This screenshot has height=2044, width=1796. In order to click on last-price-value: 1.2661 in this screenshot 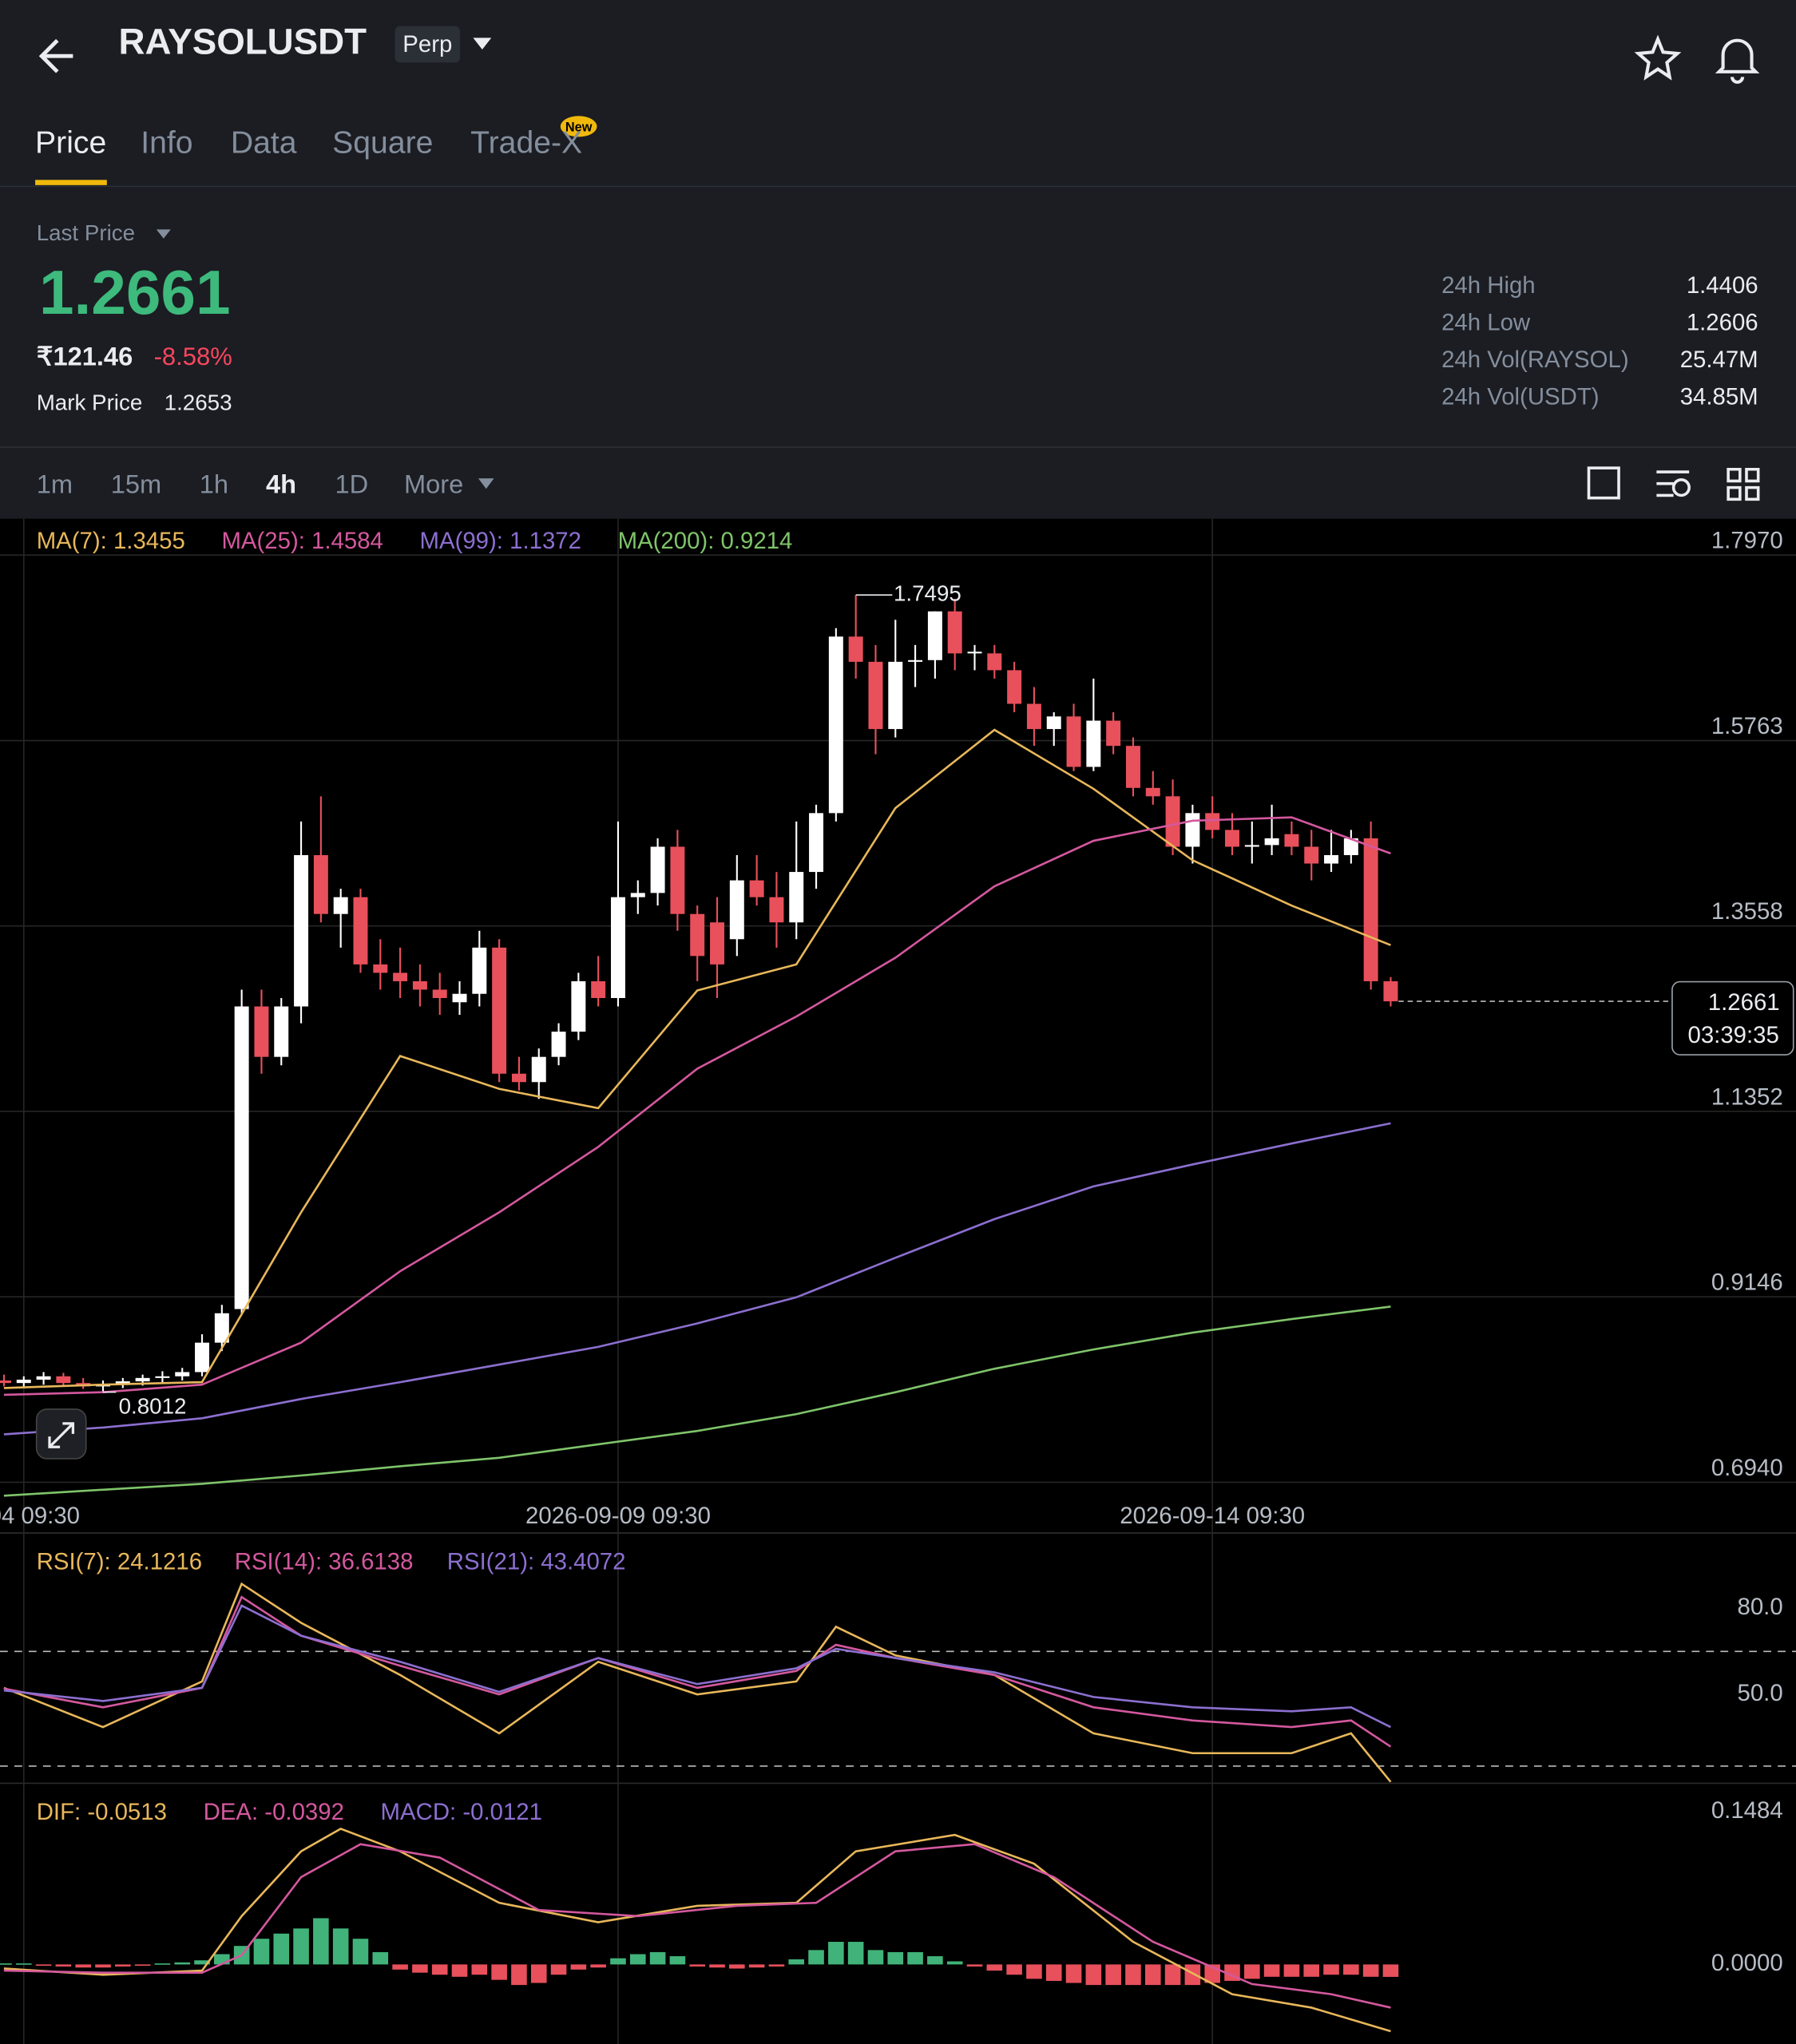, I will do `click(1744, 1002)`.